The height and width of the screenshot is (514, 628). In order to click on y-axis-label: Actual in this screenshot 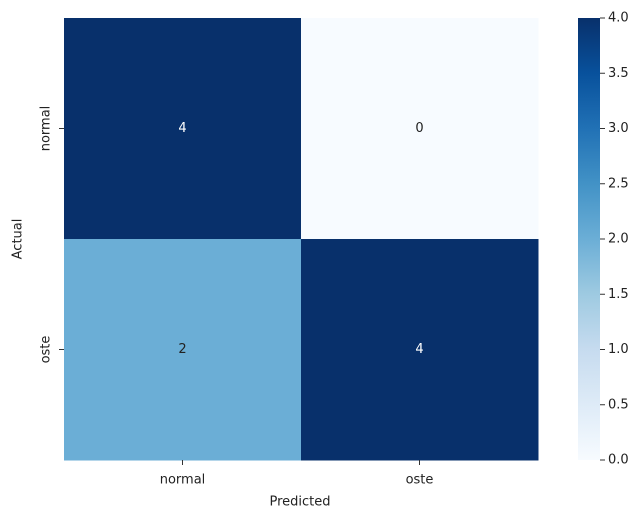, I will do `click(18, 239)`.